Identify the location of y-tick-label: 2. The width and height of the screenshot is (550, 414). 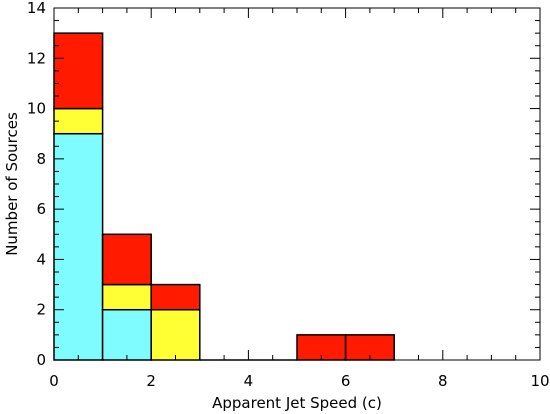
(41, 310).